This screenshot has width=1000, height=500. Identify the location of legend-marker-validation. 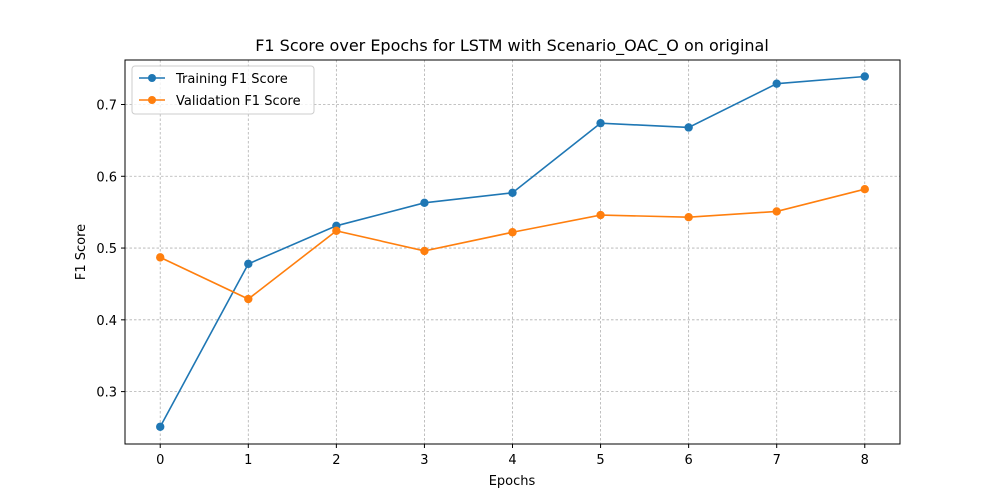
(152, 100).